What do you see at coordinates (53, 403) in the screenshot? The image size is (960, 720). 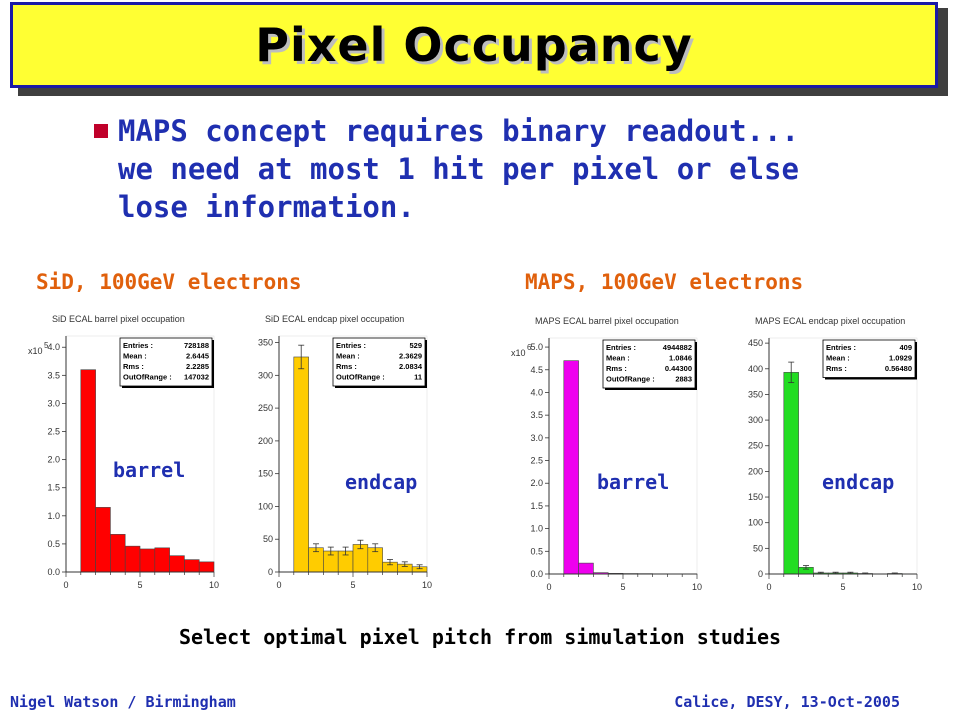 I see `y-tick-label: 3.0` at bounding box center [53, 403].